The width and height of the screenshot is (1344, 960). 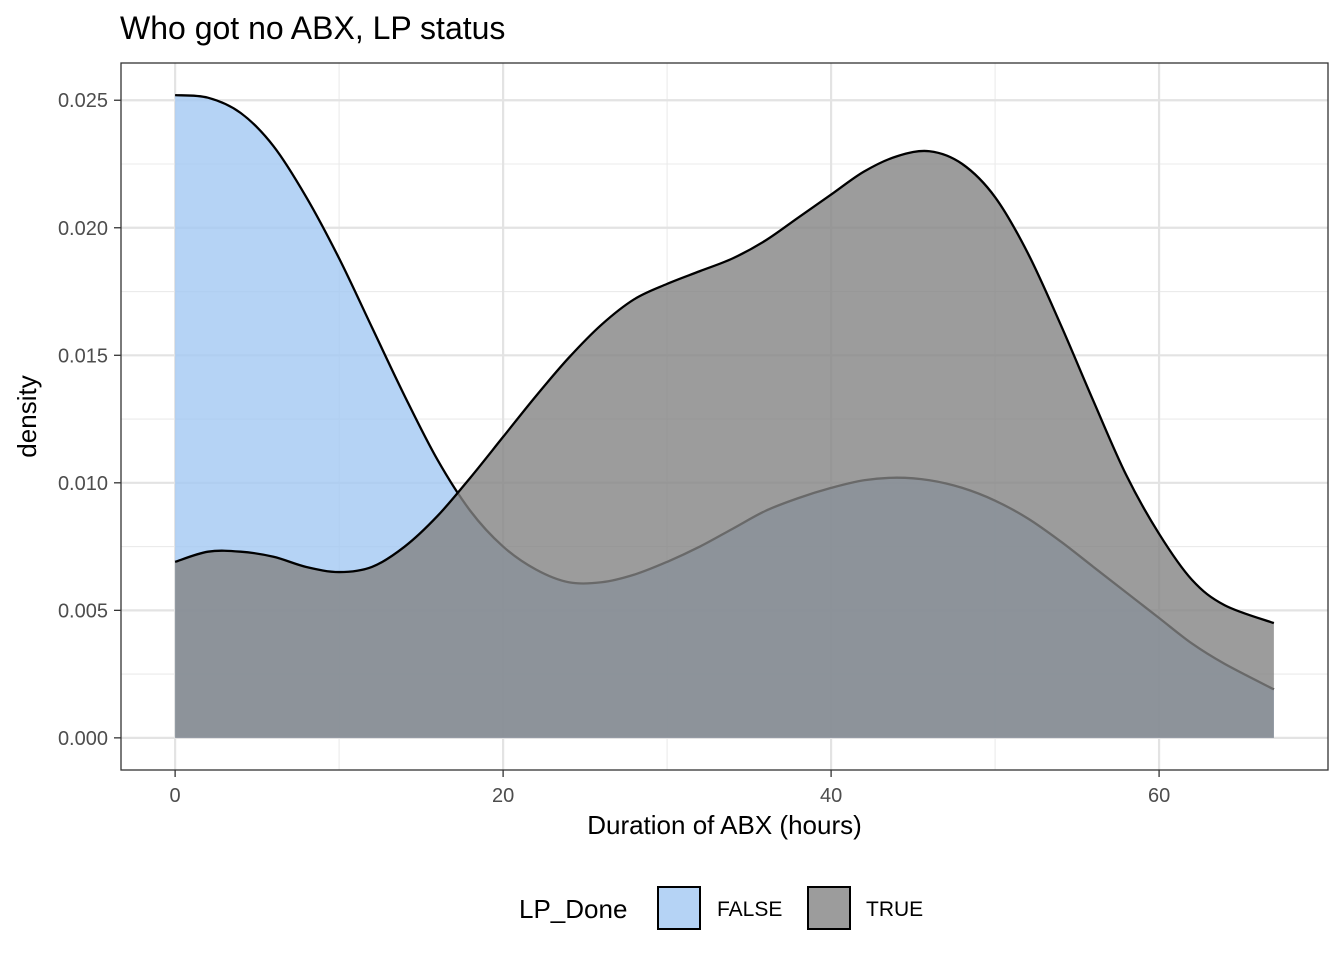 I want to click on legend-key-false, so click(x=679, y=908).